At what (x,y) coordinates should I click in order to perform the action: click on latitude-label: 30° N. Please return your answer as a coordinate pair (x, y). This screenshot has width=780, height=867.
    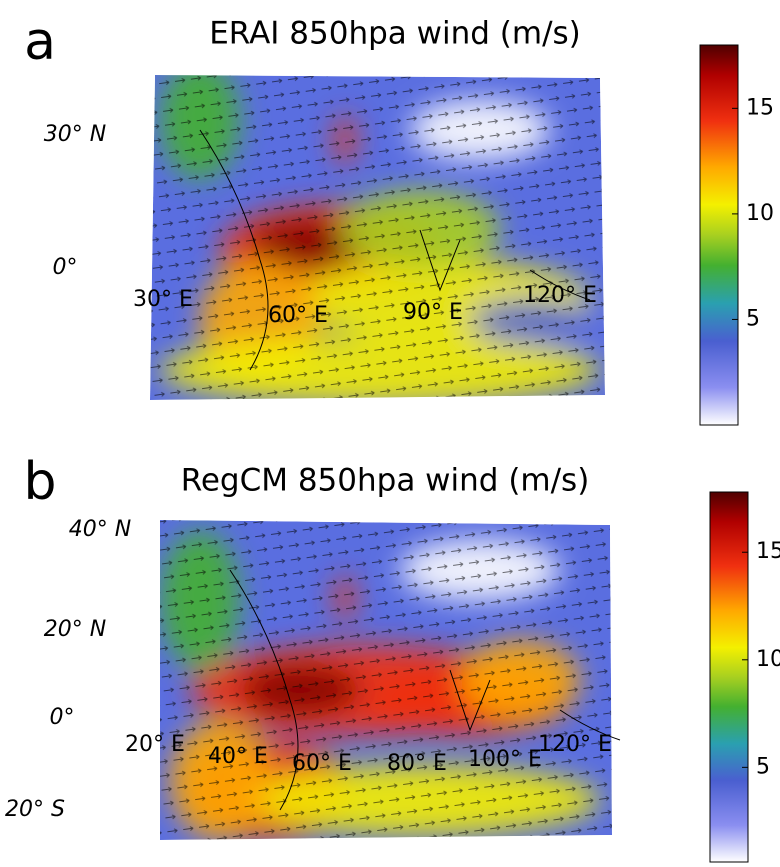
    Looking at the image, I should click on (75, 134).